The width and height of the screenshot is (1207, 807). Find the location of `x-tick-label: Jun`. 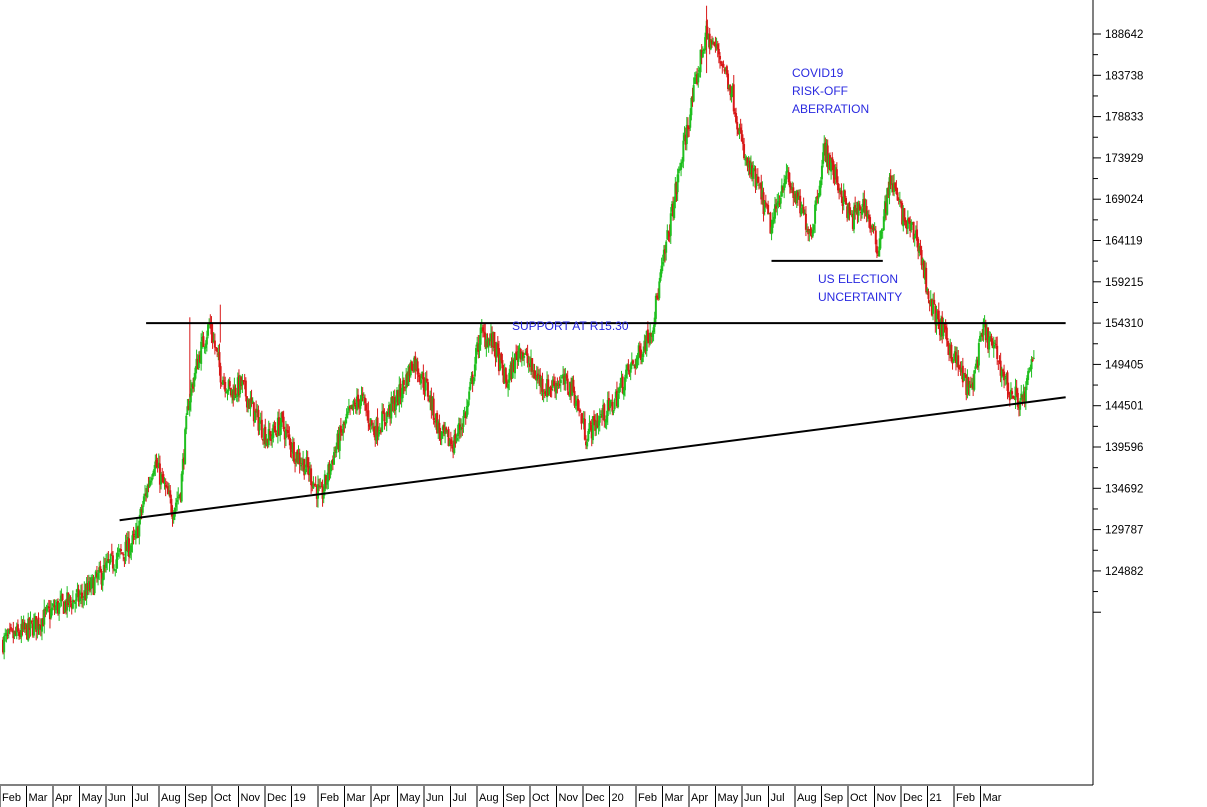

x-tick-label: Jun is located at coordinates (753, 798).